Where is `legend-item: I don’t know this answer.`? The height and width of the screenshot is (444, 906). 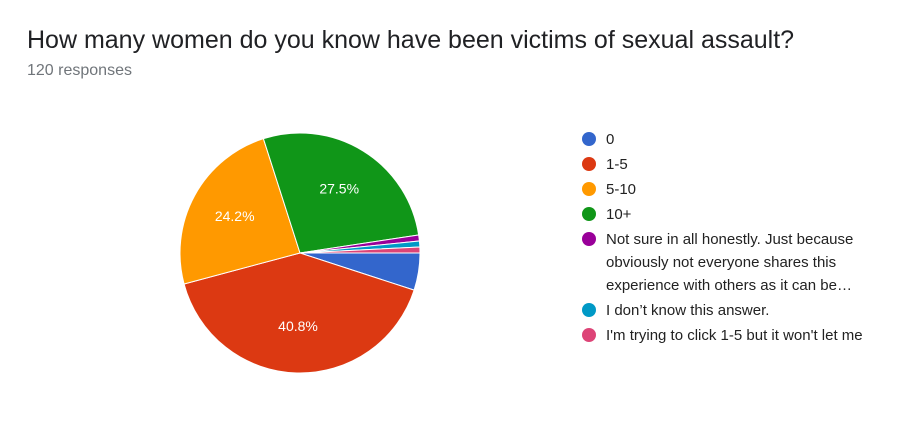 legend-item: I don’t know this answer. is located at coordinates (732, 310).